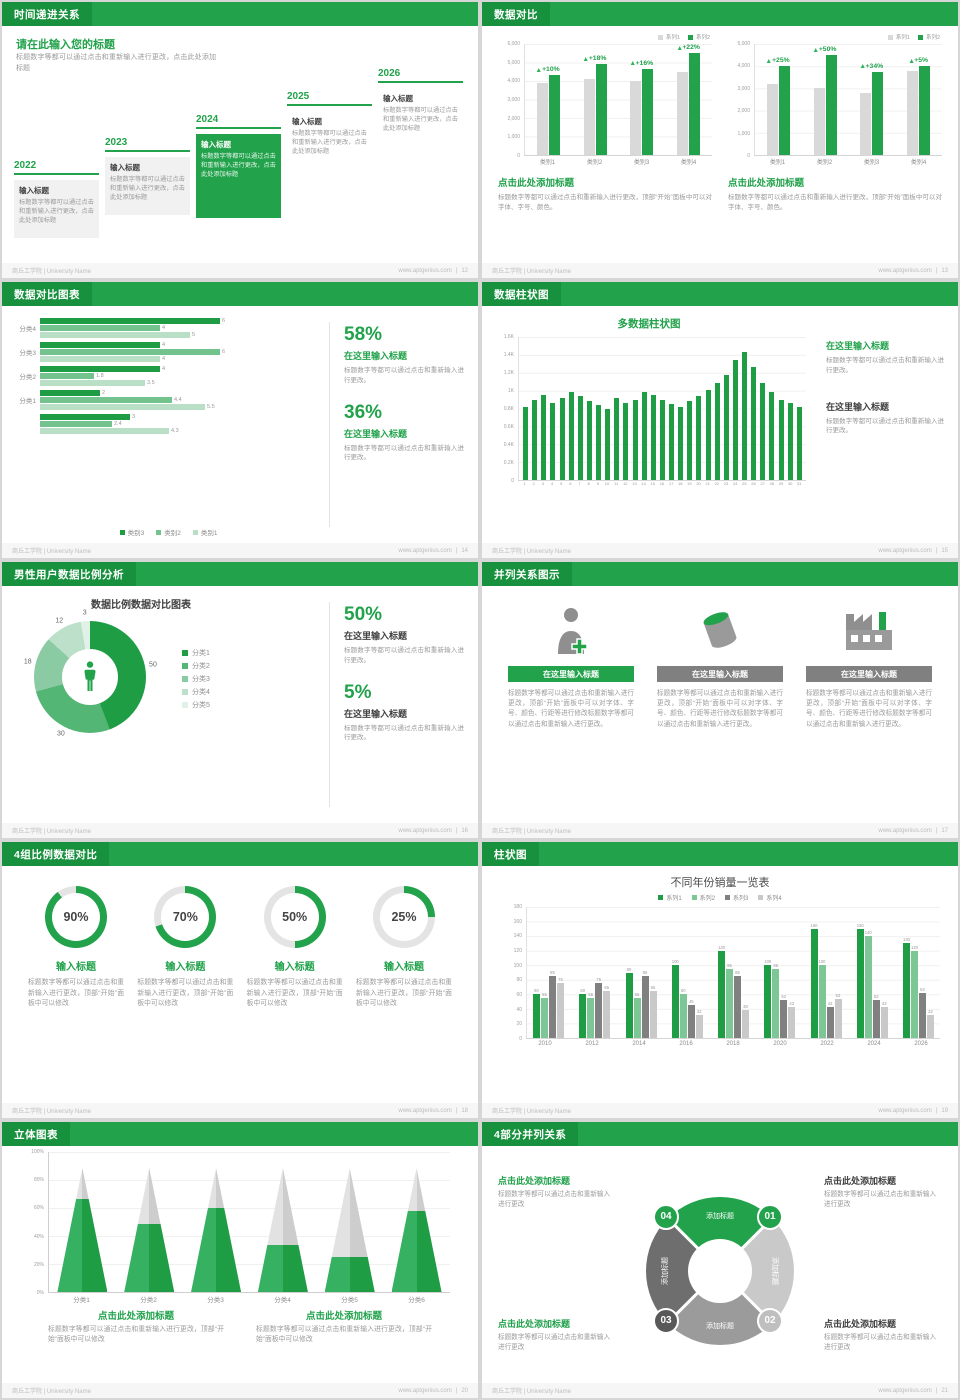 The image size is (960, 1400). I want to click on bar-group: 90 55 85 65, so click(641, 972).